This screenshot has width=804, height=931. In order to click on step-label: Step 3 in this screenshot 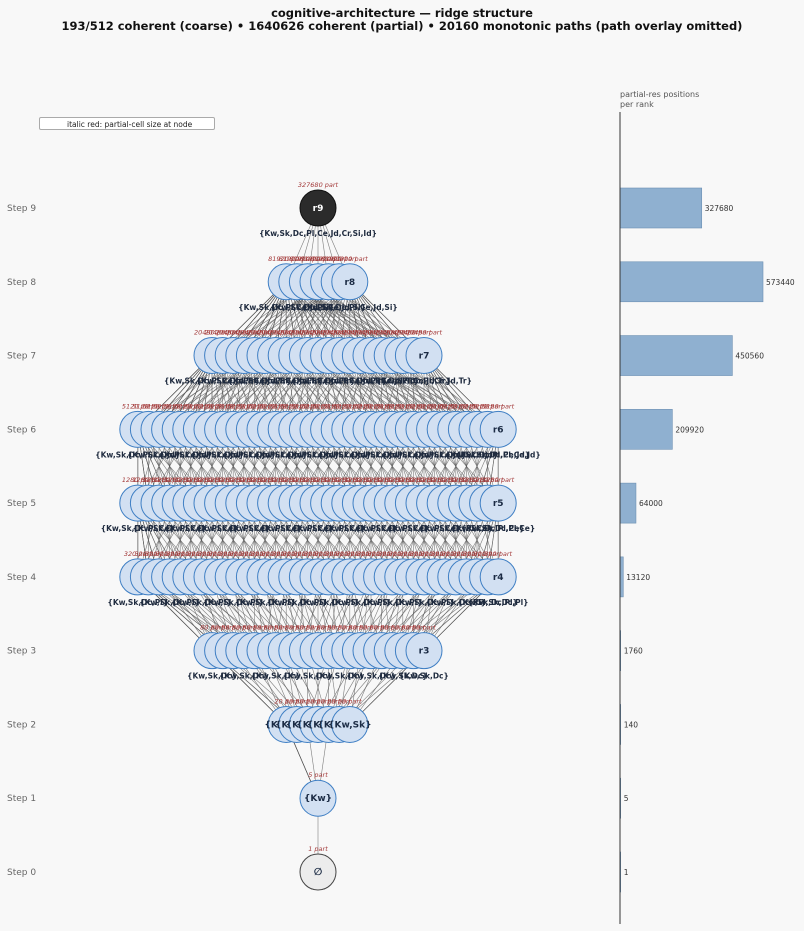, I will do `click(21, 652)`.